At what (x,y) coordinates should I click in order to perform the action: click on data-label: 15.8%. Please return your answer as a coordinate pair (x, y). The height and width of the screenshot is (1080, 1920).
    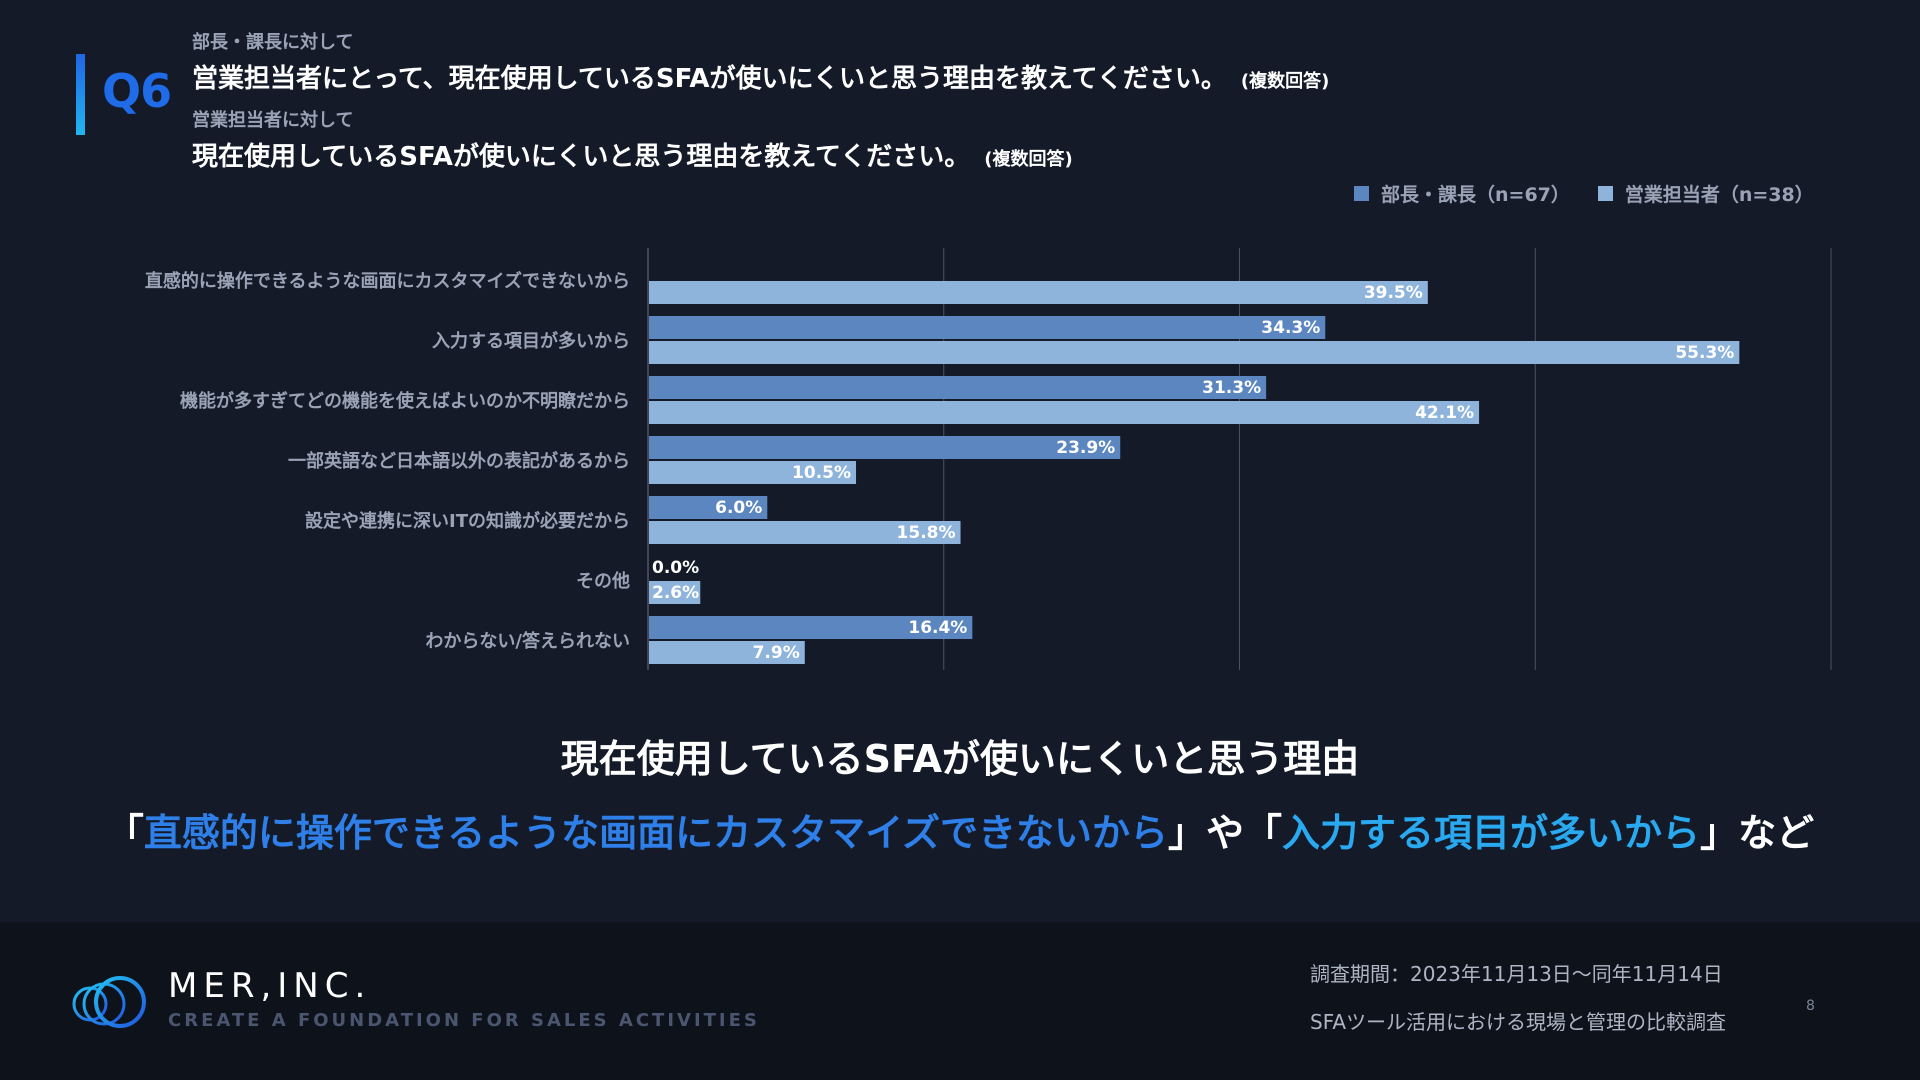
    Looking at the image, I should click on (926, 533).